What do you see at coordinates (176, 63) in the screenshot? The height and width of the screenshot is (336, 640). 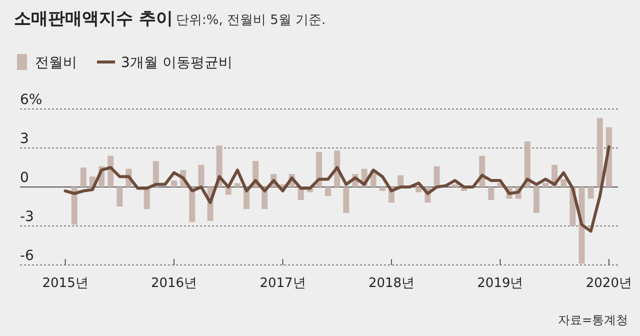 I see `legend-label: 3개월 이동평균비` at bounding box center [176, 63].